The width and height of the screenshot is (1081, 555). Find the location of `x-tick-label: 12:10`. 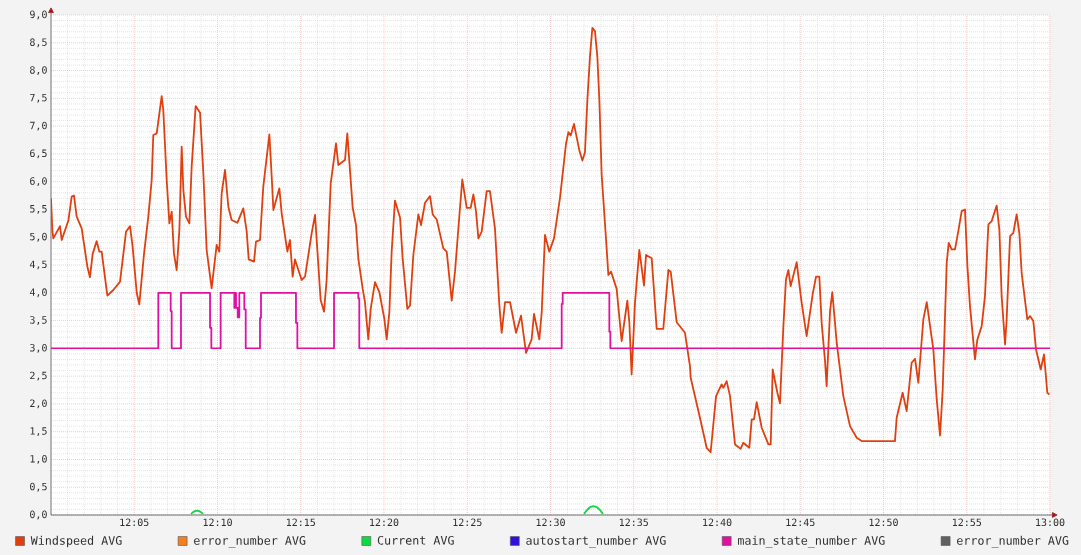

x-tick-label: 12:10 is located at coordinates (217, 522).